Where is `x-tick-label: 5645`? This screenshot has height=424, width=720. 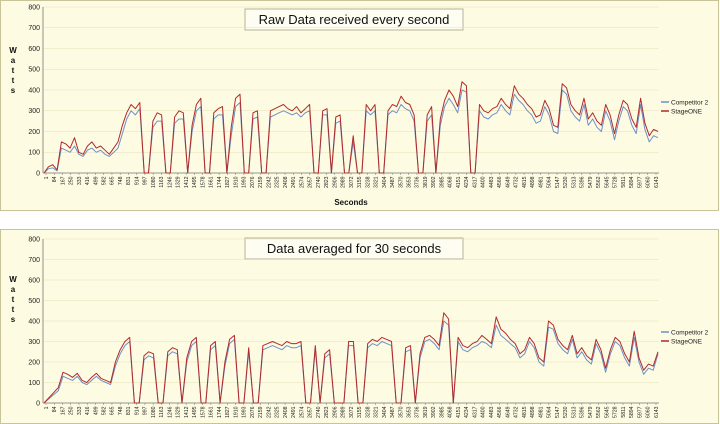 x-tick-label: 5645 is located at coordinates (607, 412).